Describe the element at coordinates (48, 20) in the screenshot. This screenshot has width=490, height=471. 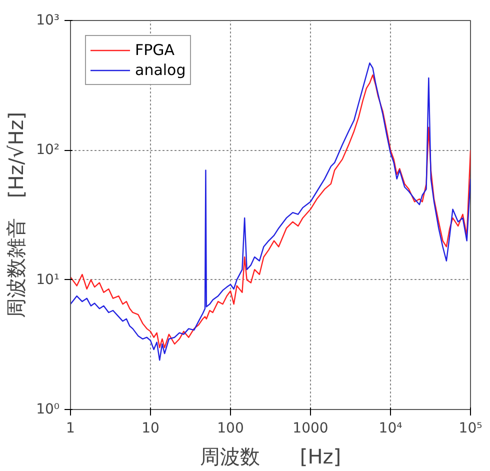
I see `y-tick-label: 10³` at that location.